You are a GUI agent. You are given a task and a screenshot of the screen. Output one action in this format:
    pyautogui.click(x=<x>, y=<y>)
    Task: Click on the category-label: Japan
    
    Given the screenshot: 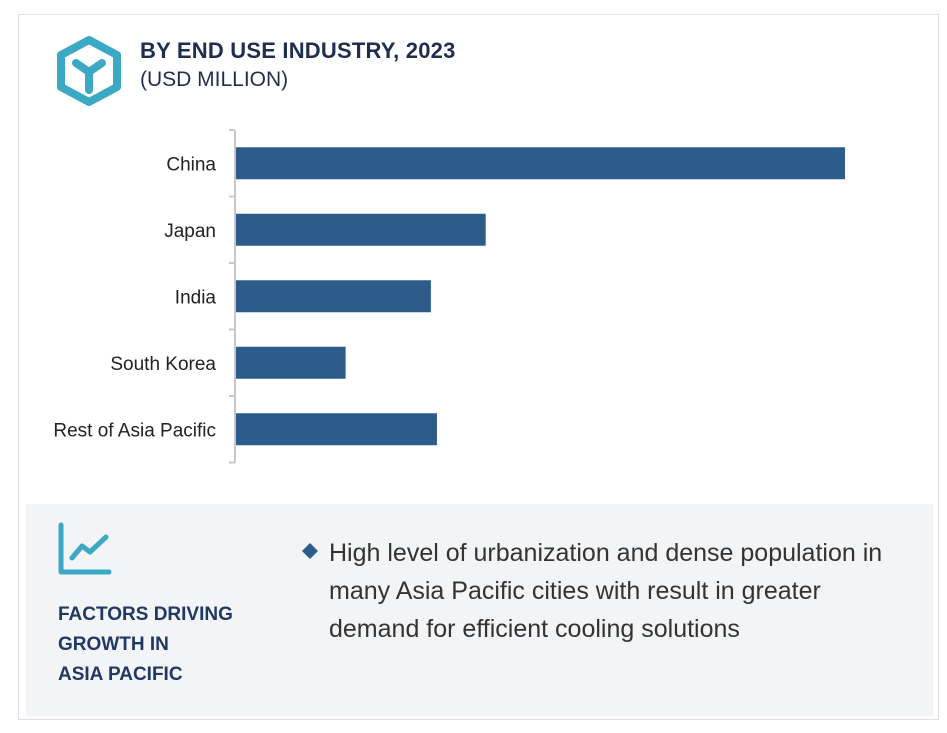 What is the action you would take?
    pyautogui.click(x=190, y=231)
    